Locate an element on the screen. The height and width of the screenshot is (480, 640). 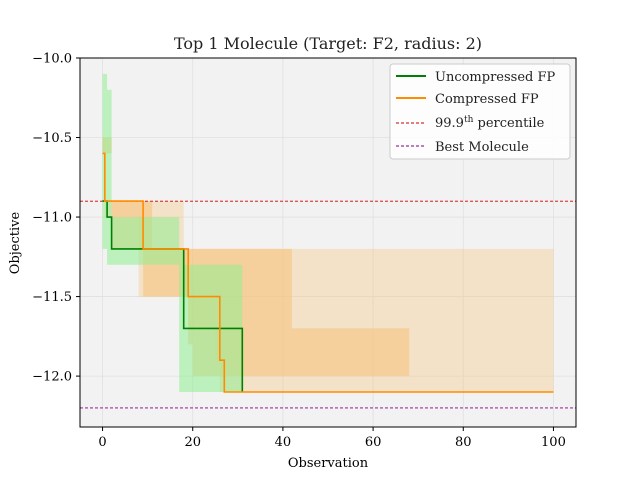
legend-box is located at coordinates (480, 111).